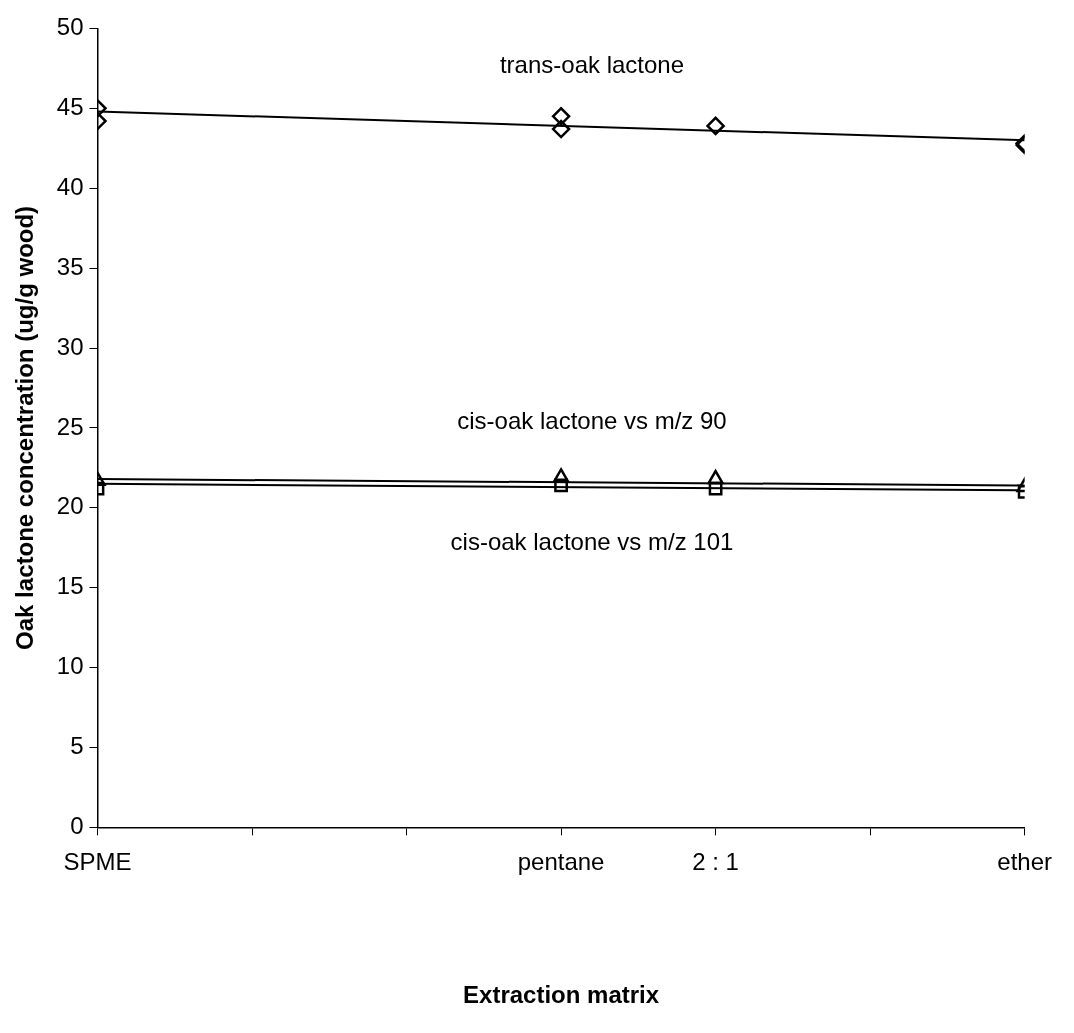 The image size is (1074, 1033). Describe the element at coordinates (70, 666) in the screenshot. I see `y-tick-label: 10` at that location.